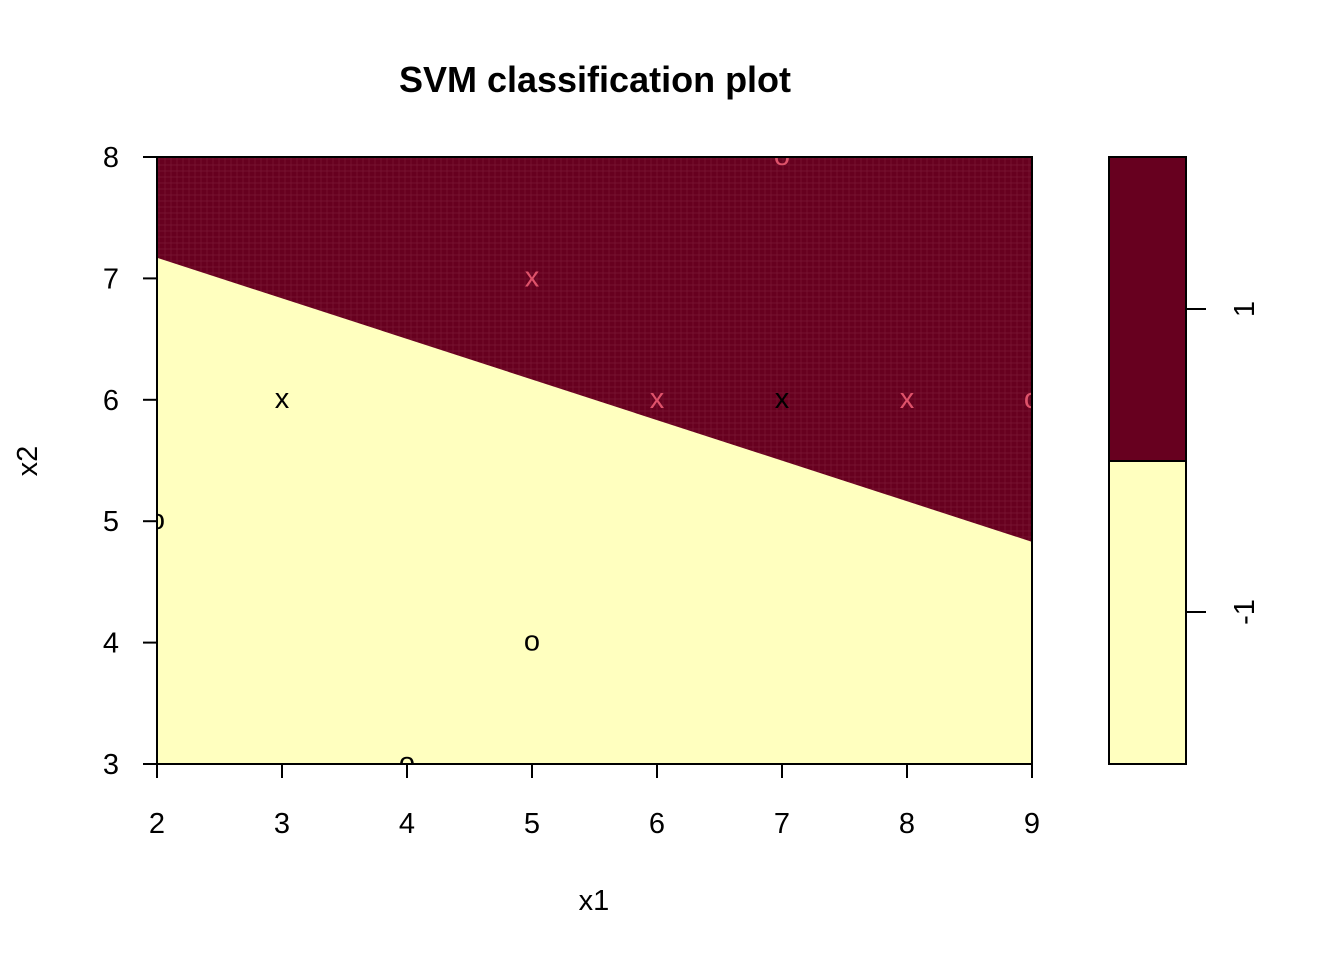 The height and width of the screenshot is (960, 1344). What do you see at coordinates (595, 79) in the screenshot?
I see `chart-title: SVM classification plot` at bounding box center [595, 79].